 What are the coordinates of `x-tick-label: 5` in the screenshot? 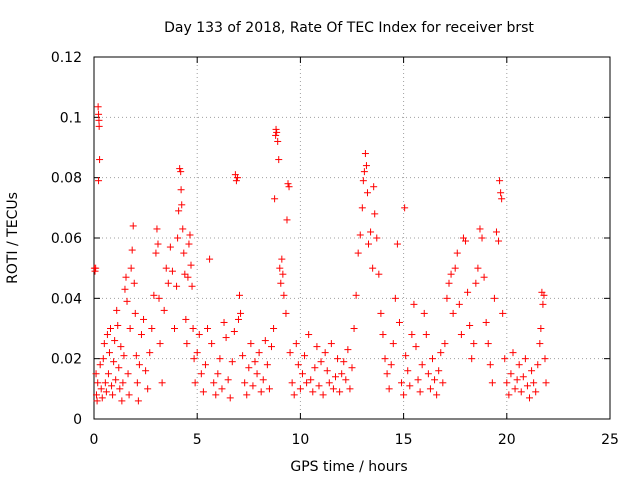 It's located at (197, 440).